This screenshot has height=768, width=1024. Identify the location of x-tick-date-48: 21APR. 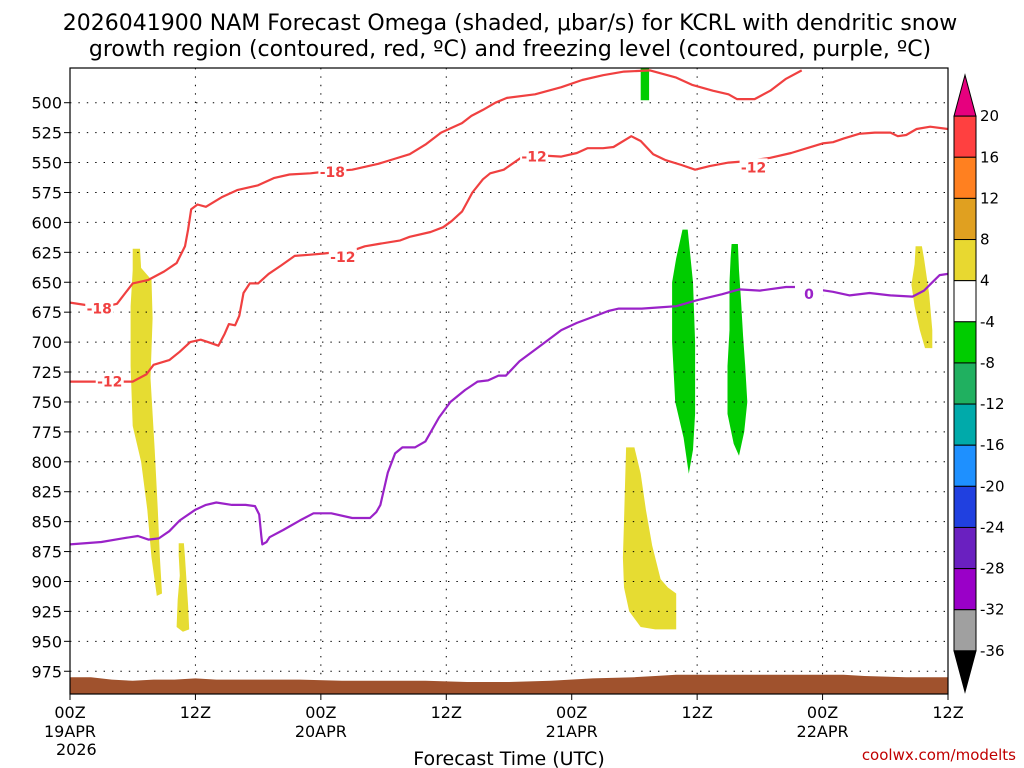
(572, 731).